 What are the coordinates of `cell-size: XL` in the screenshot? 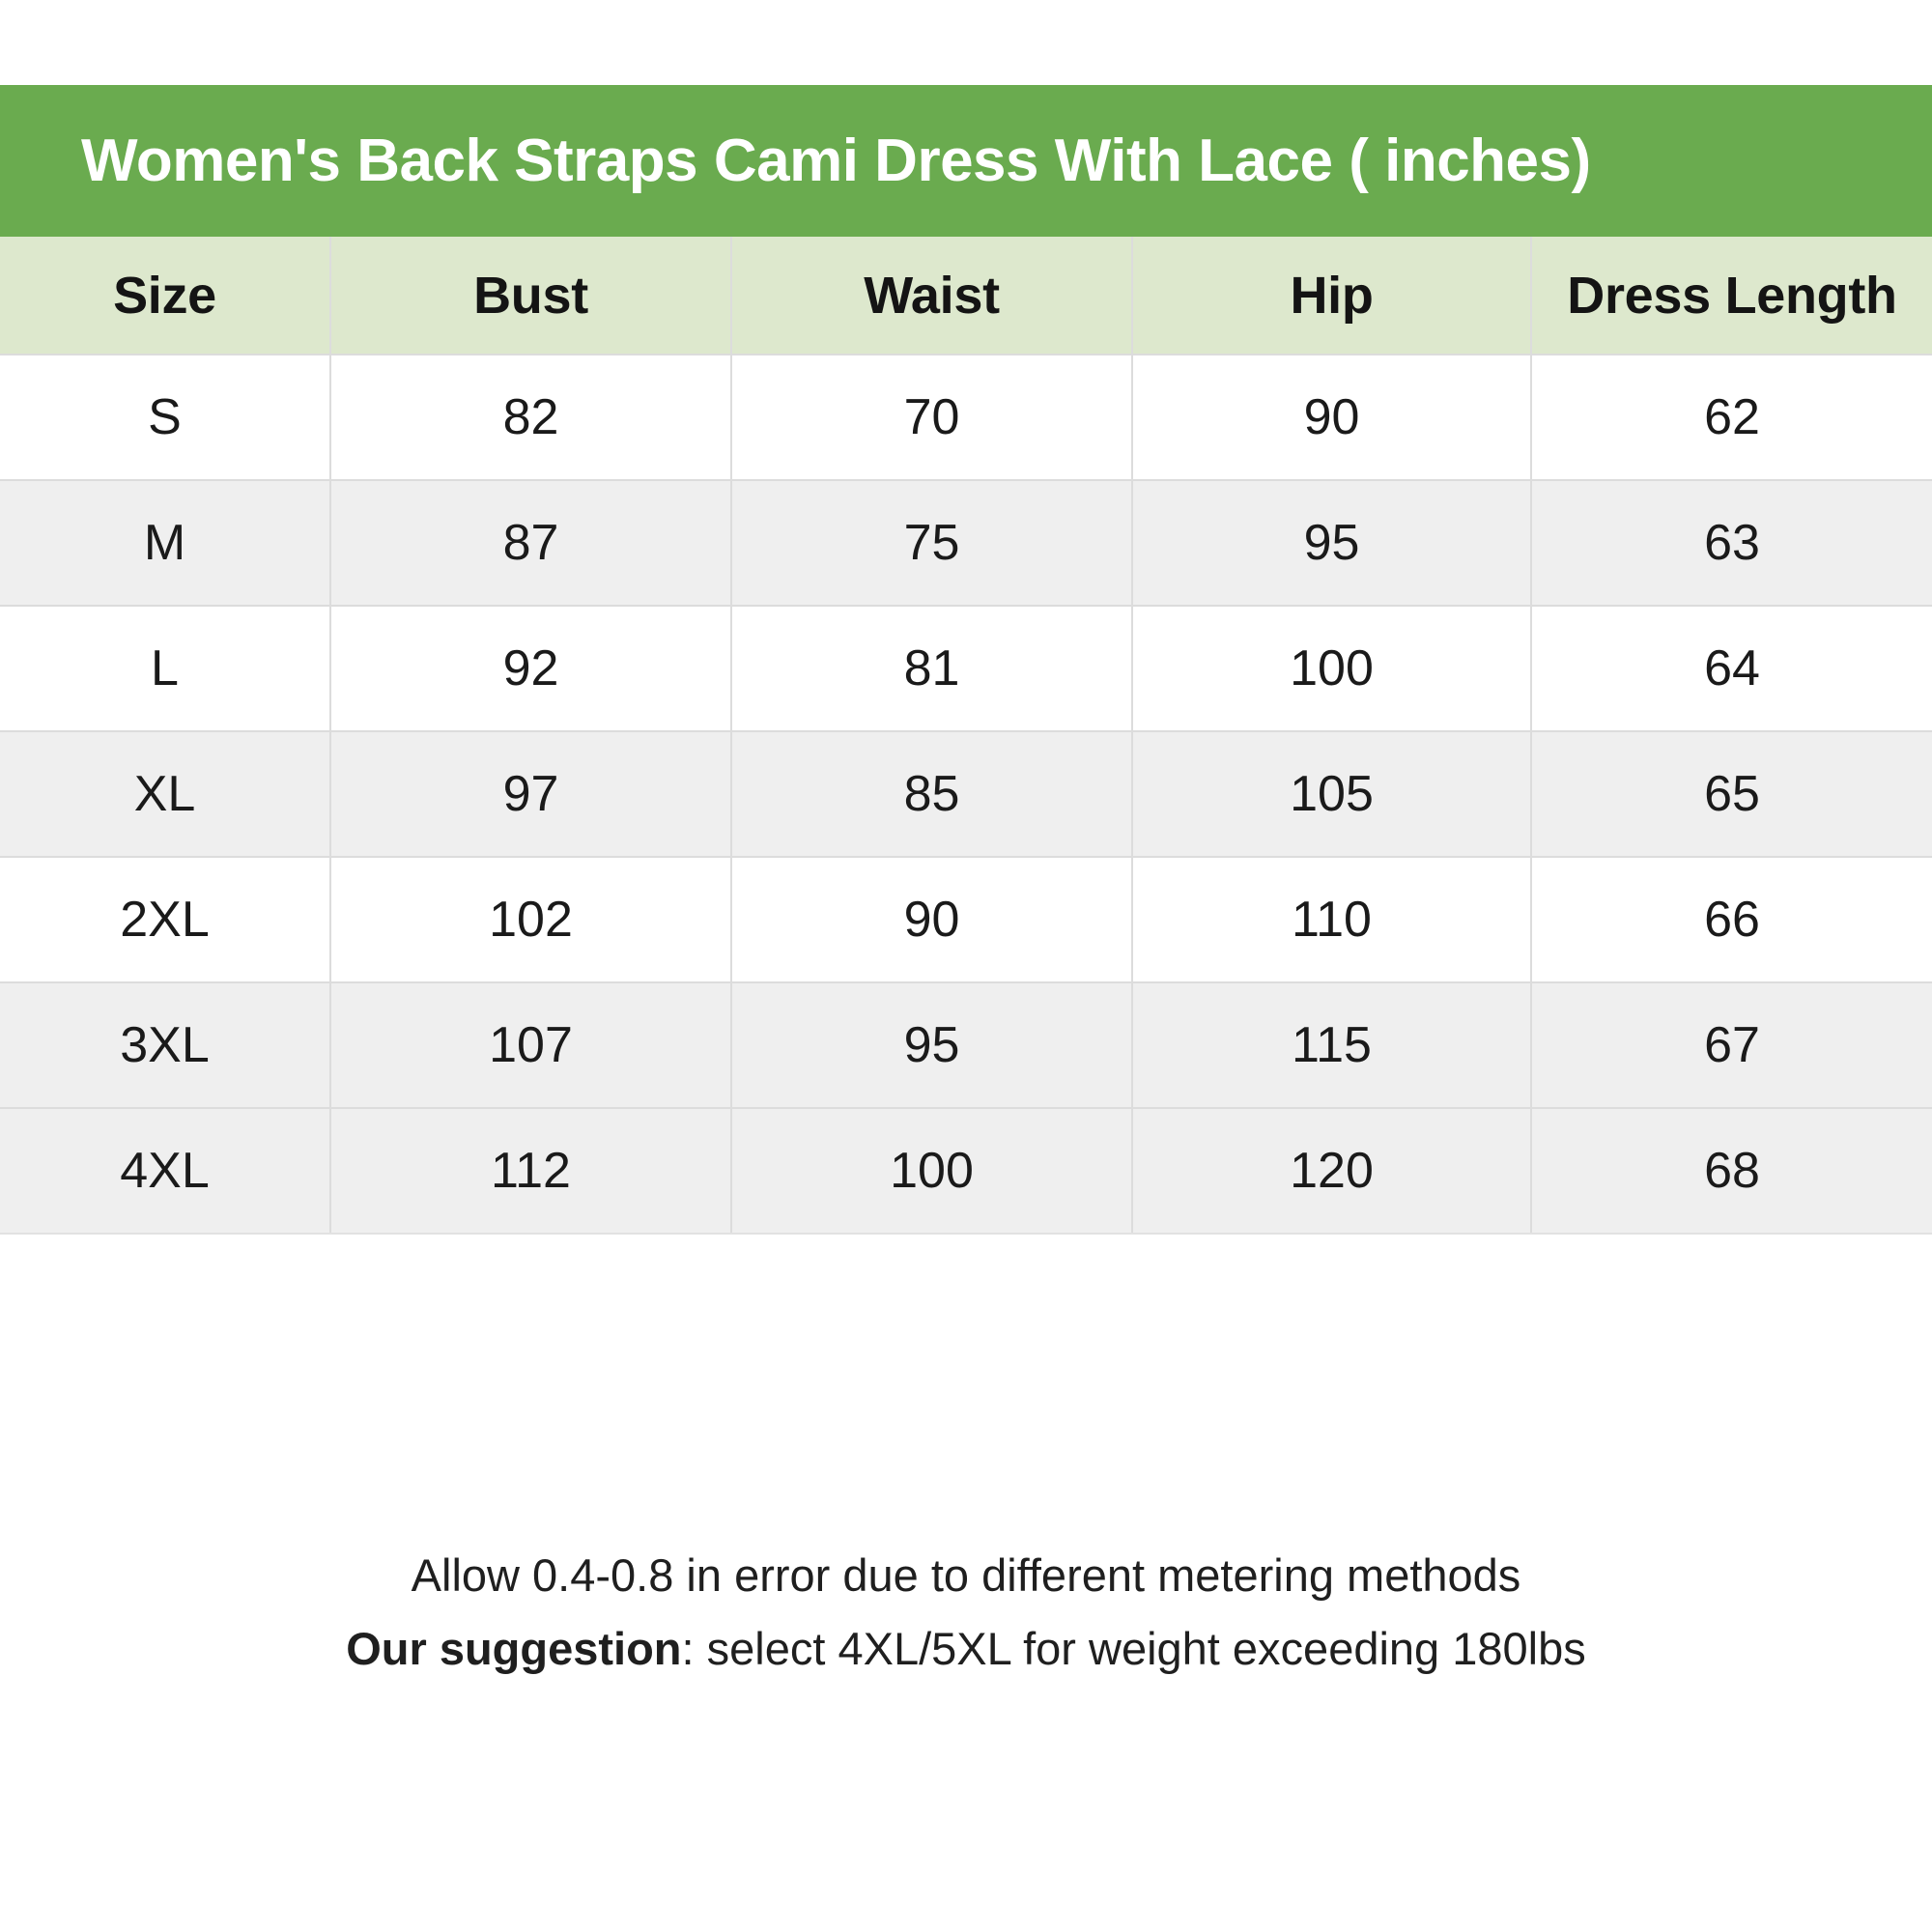 It's located at (165, 794).